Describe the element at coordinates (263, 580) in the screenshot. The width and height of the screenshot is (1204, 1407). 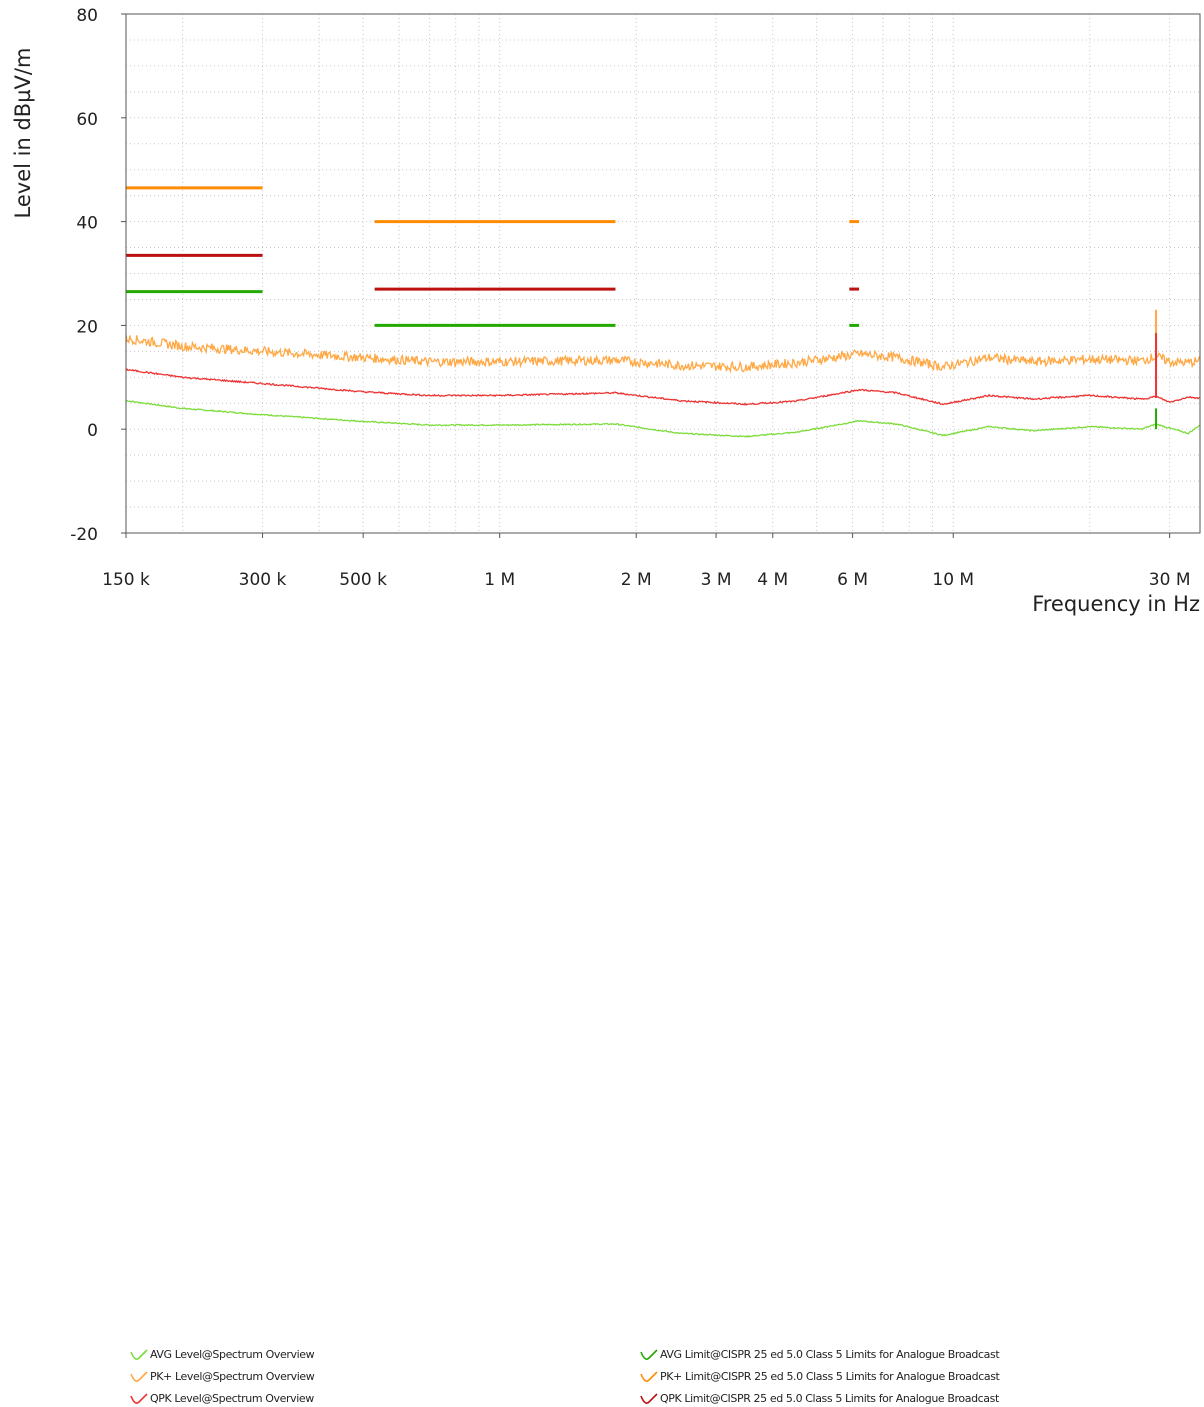
I see `x-tick-label: 300 k` at that location.